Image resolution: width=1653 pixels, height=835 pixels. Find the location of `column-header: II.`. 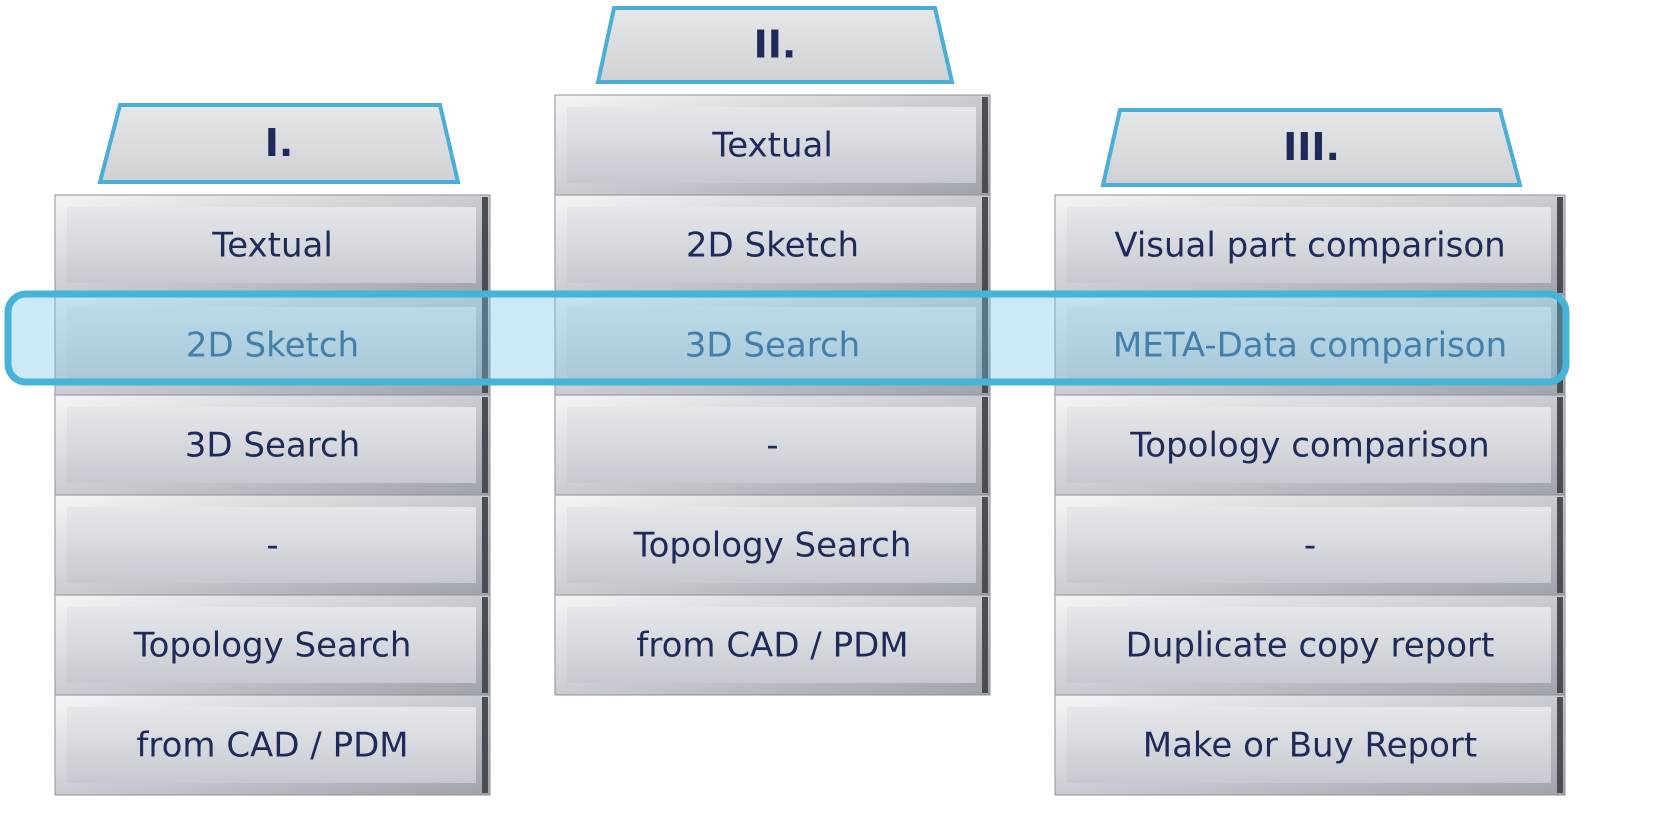

column-header: II. is located at coordinates (775, 45).